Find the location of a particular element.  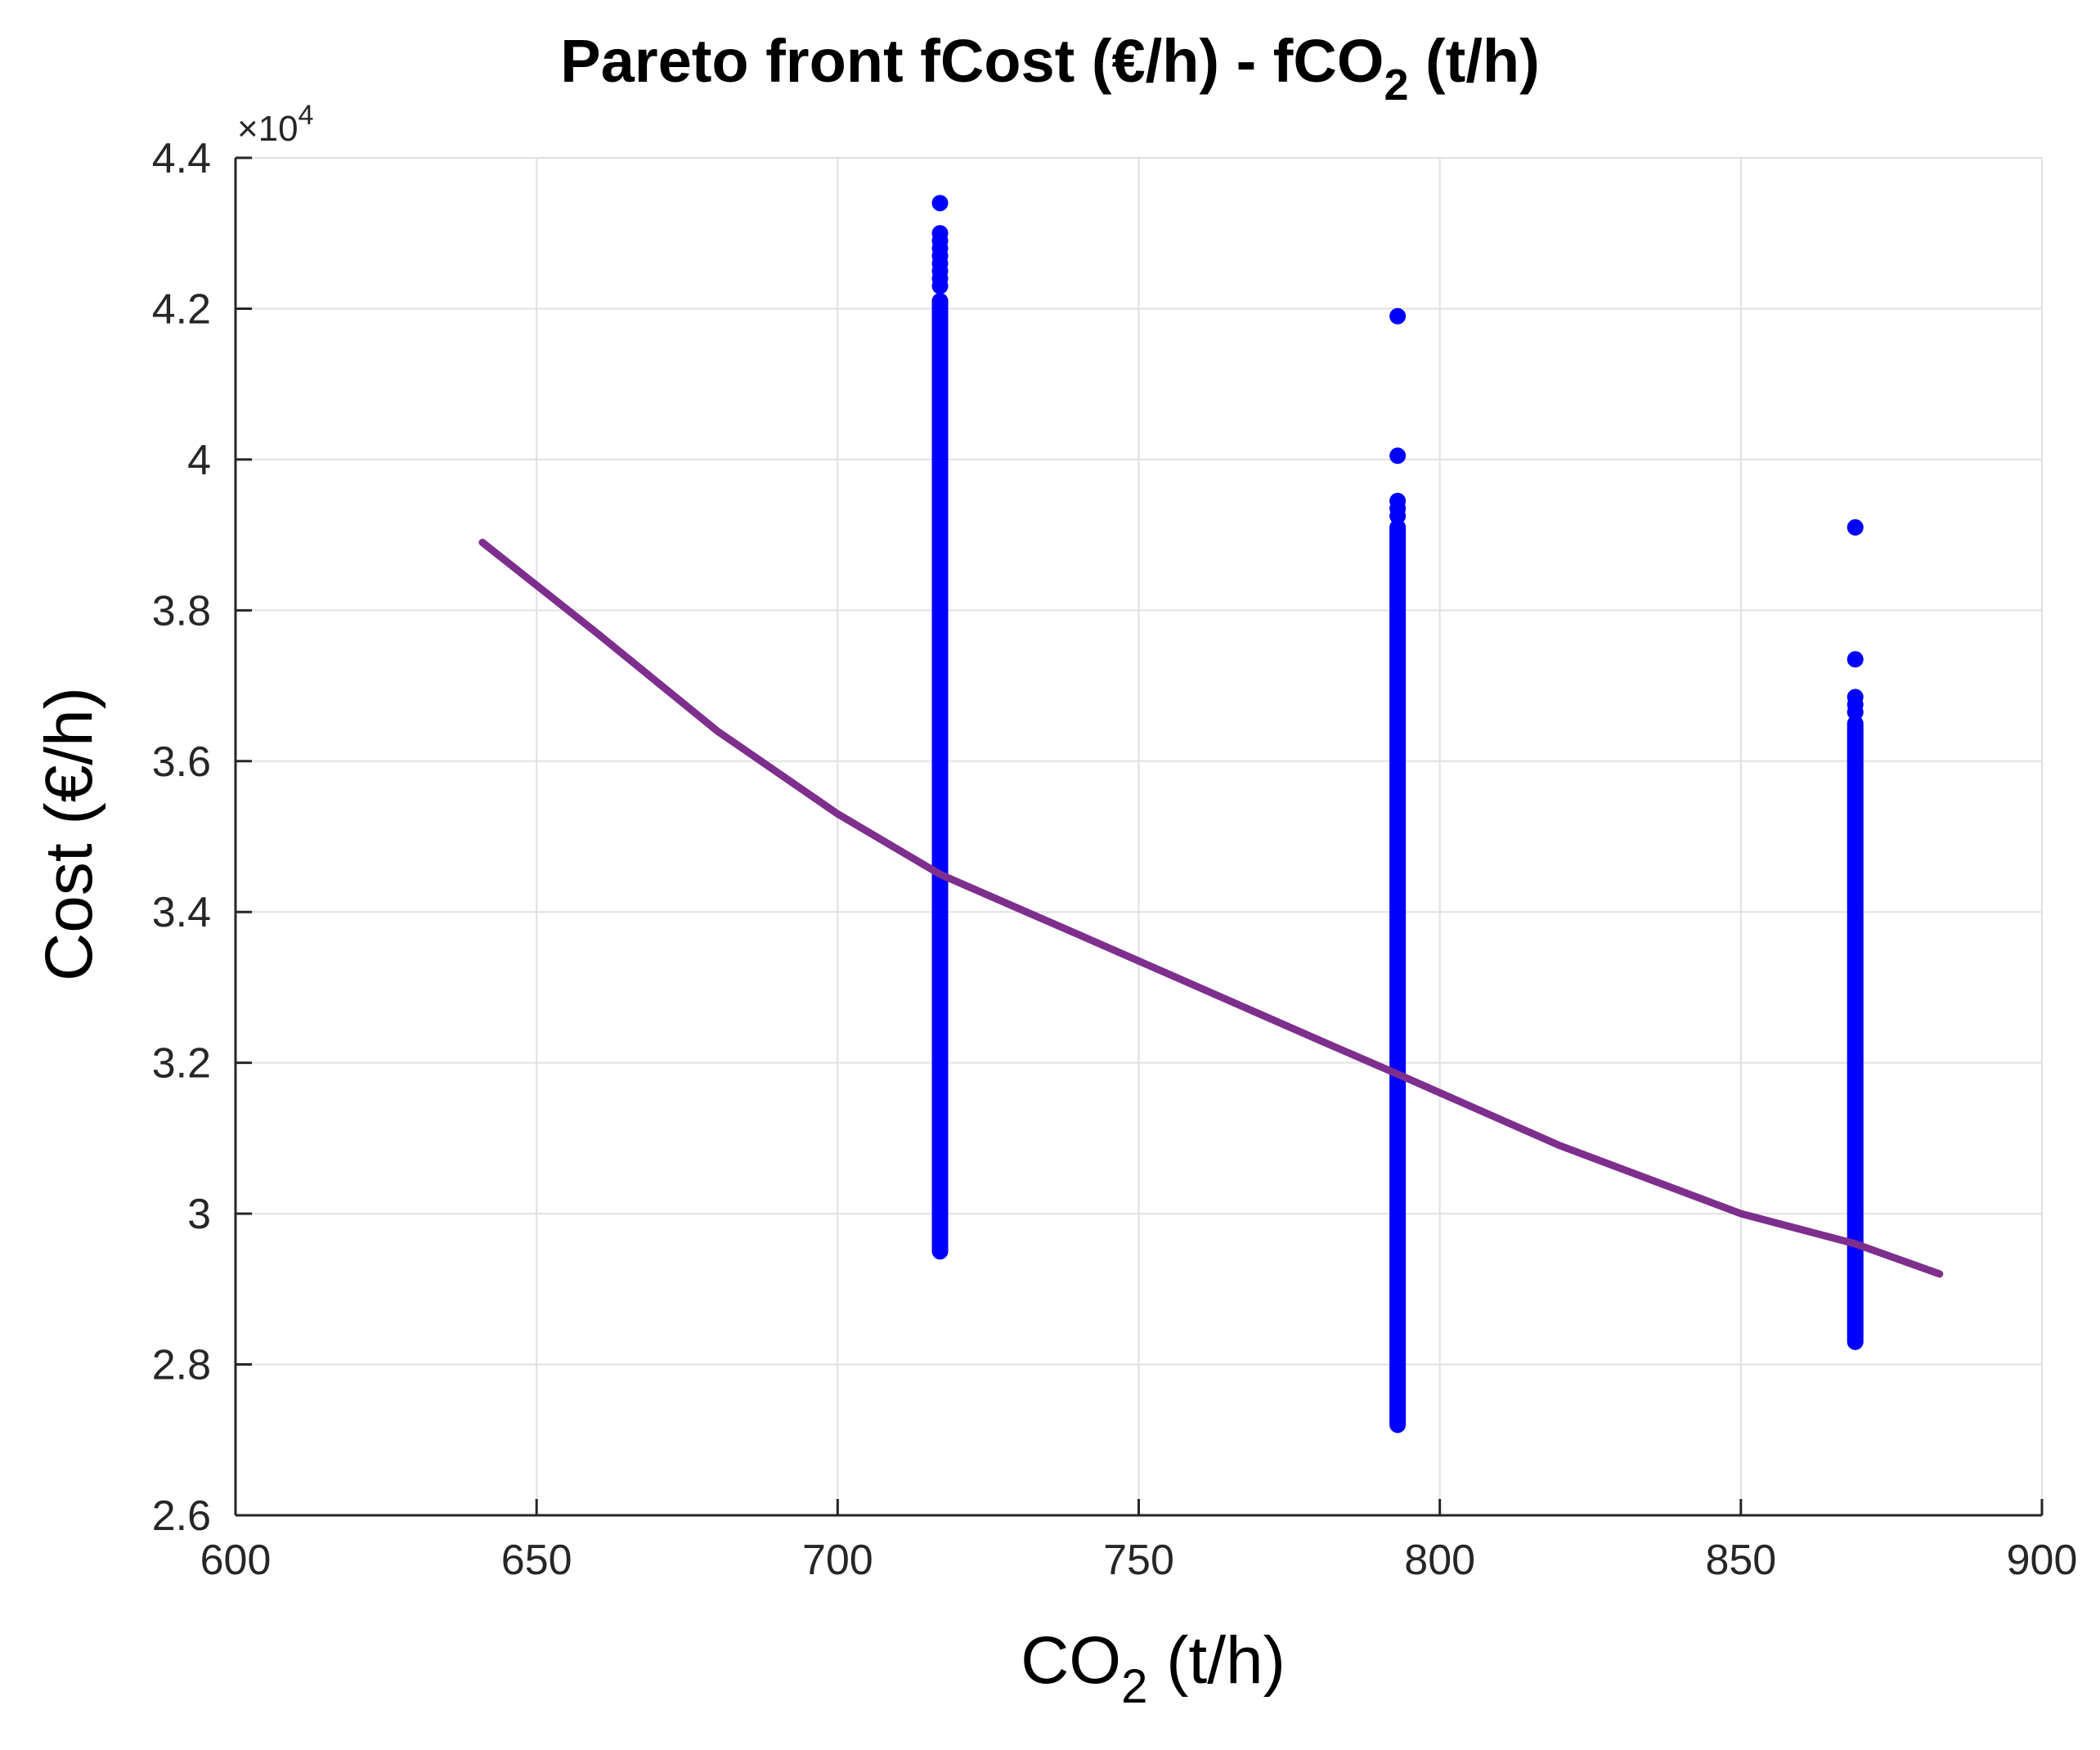

x-tick-label: 650 is located at coordinates (536, 1560).